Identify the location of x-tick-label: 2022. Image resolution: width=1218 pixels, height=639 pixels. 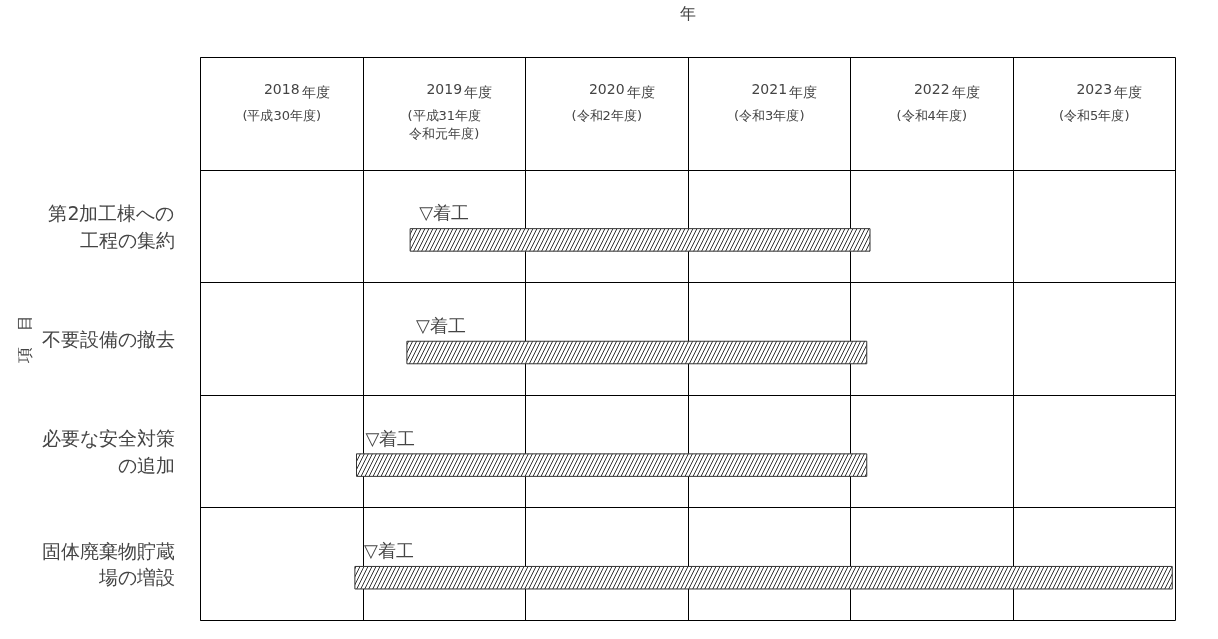
(931, 88).